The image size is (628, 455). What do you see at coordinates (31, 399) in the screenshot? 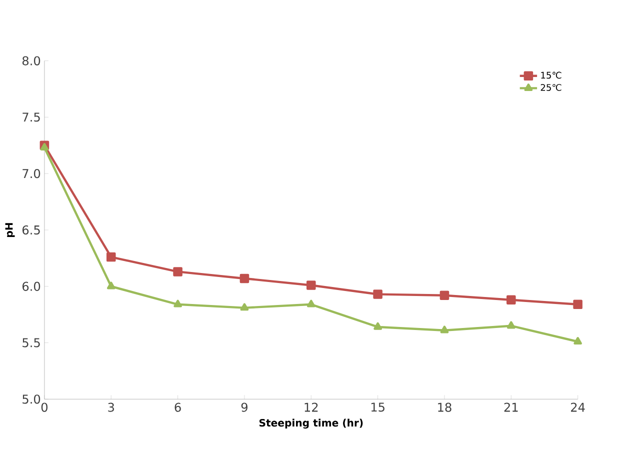
I see `y-tick-label: 5.0` at bounding box center [31, 399].